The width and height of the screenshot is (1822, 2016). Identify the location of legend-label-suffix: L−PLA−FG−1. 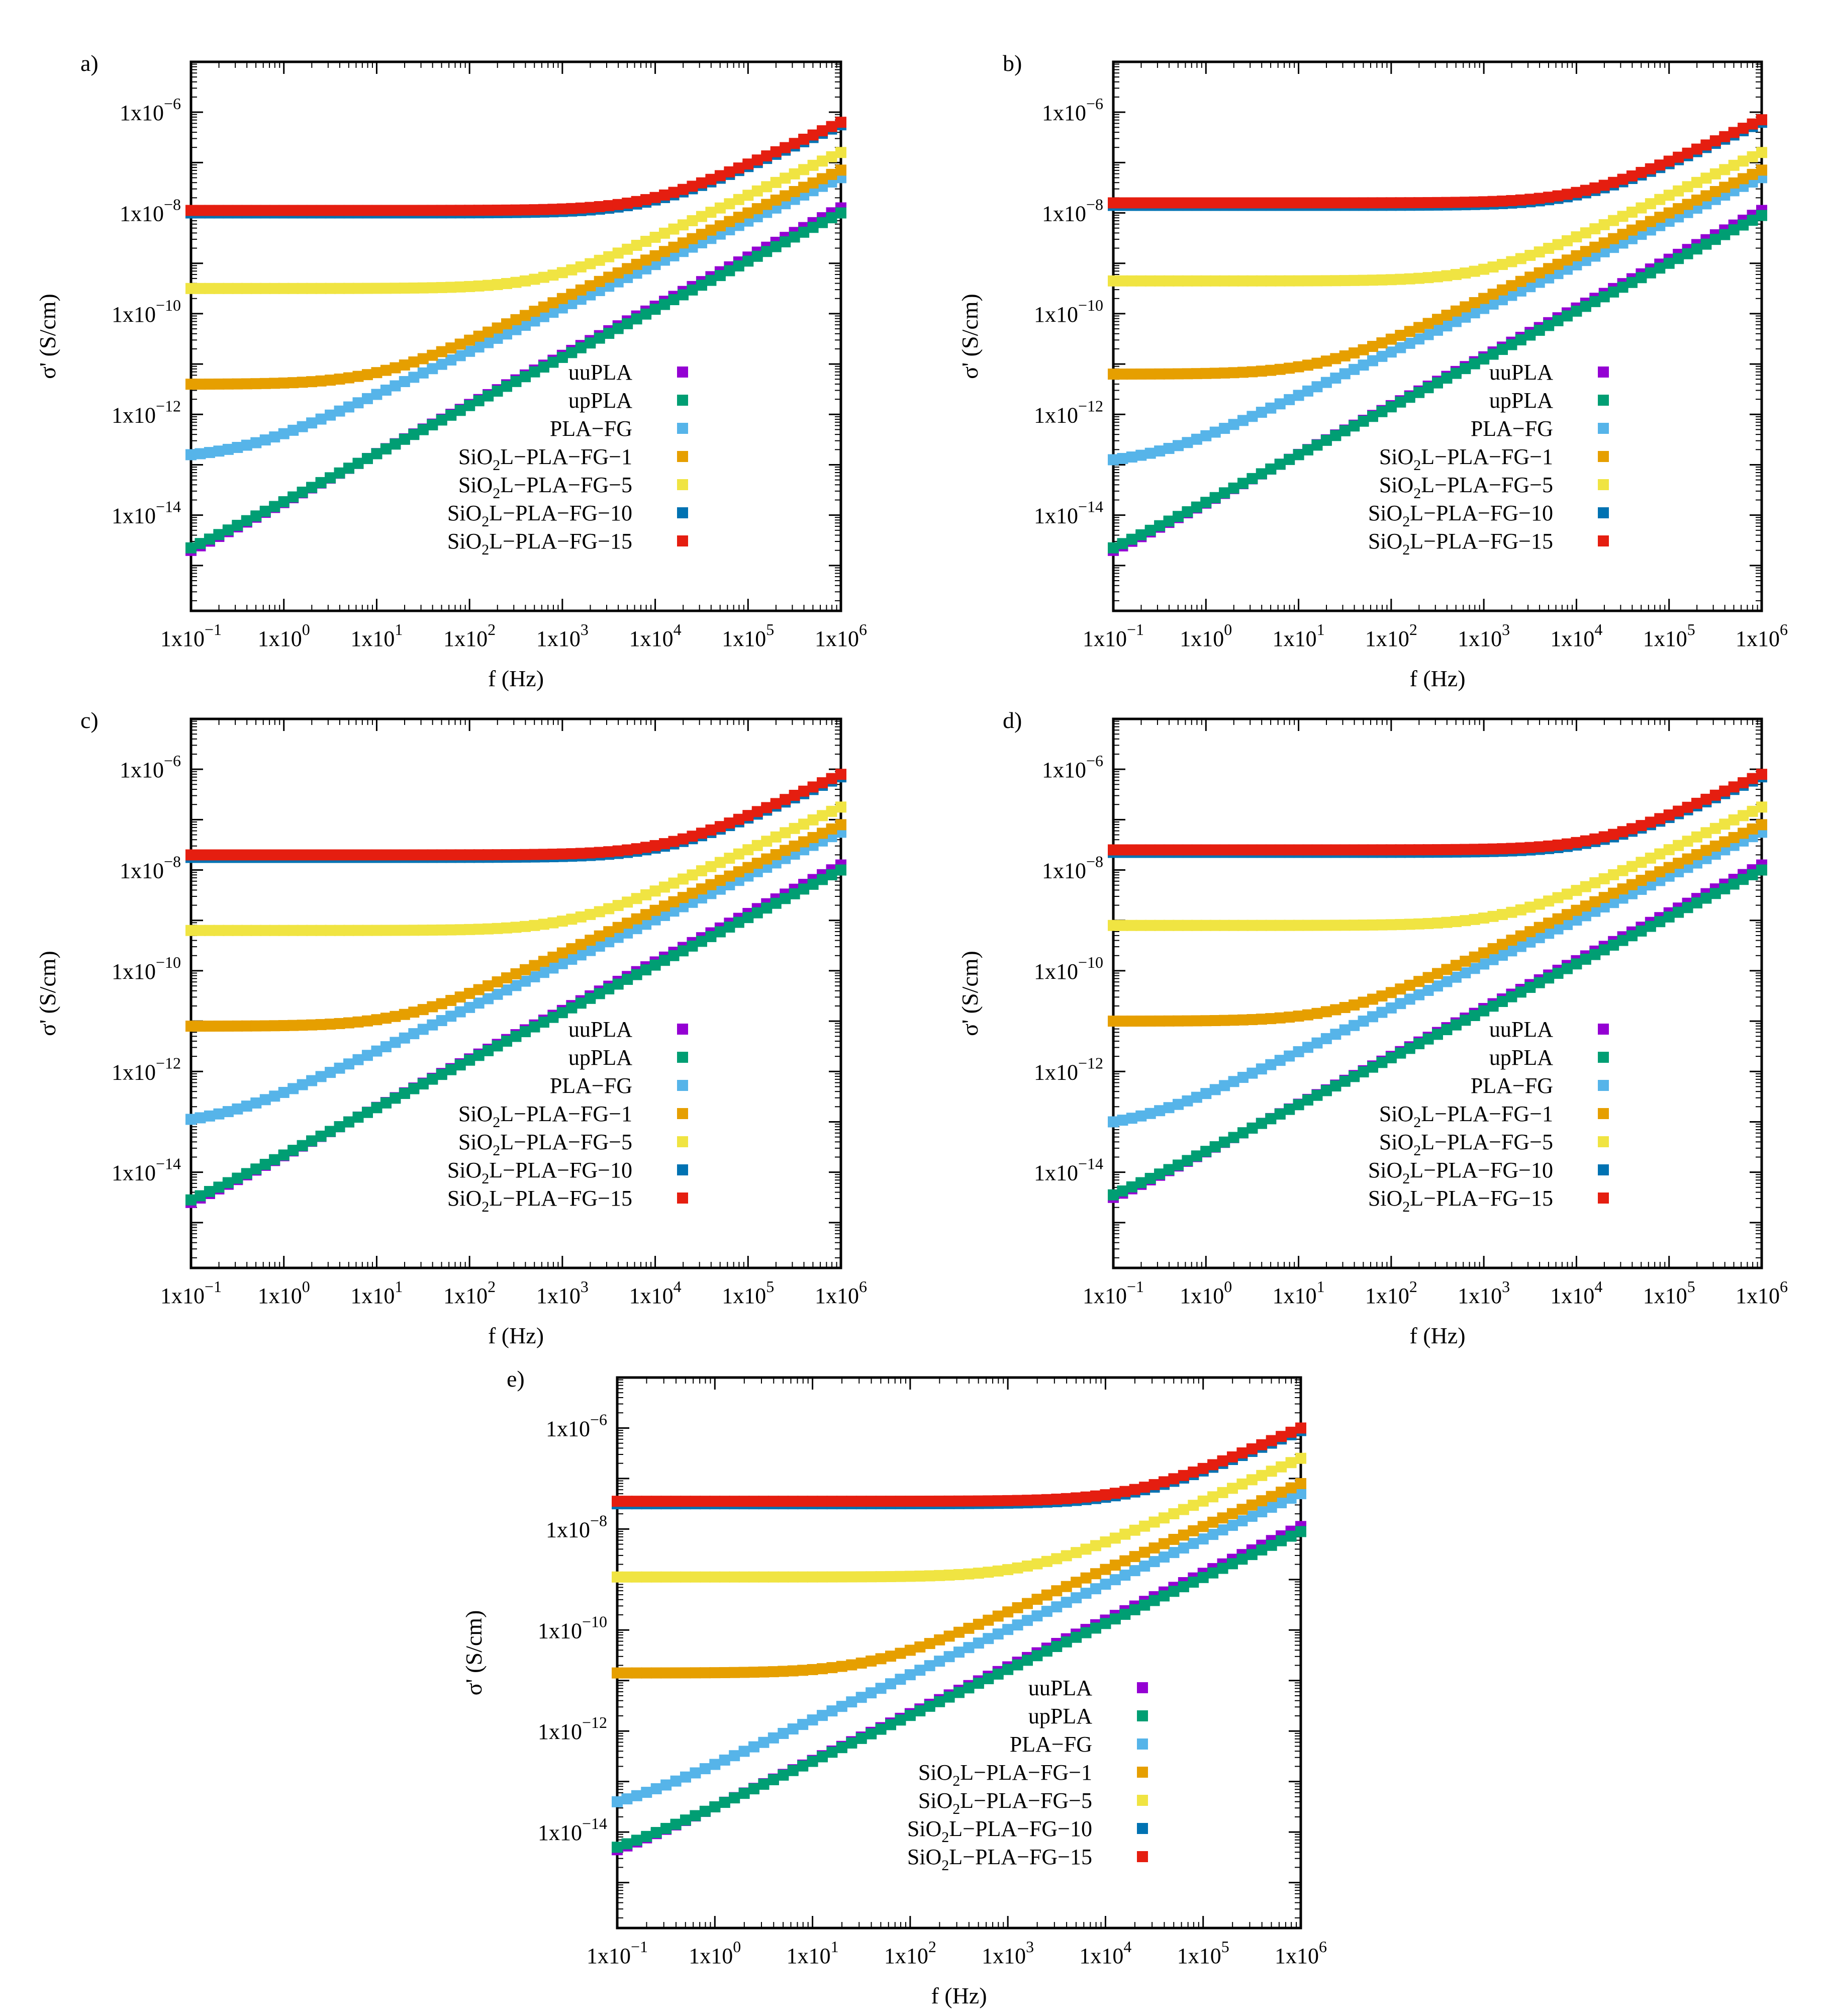
(566, 1114).